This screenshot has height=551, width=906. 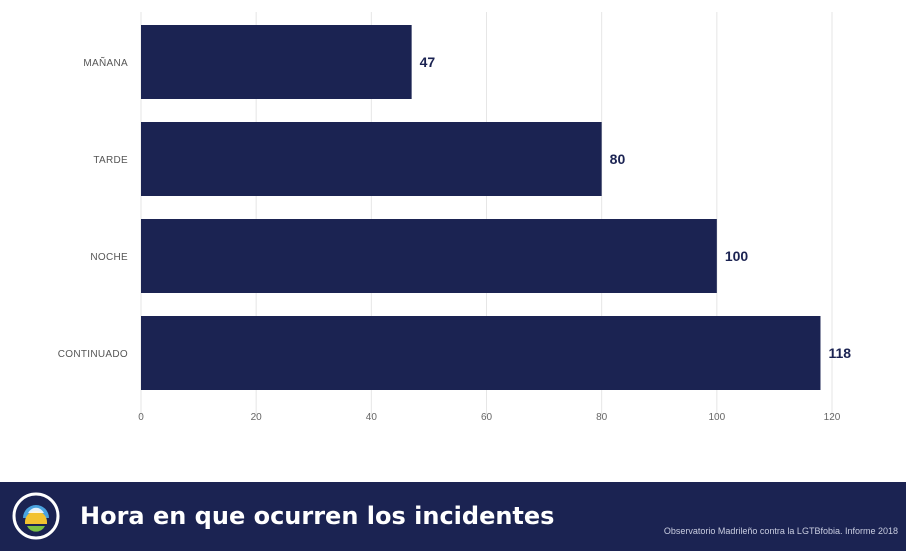 I want to click on x-tick-label: 40, so click(x=372, y=417).